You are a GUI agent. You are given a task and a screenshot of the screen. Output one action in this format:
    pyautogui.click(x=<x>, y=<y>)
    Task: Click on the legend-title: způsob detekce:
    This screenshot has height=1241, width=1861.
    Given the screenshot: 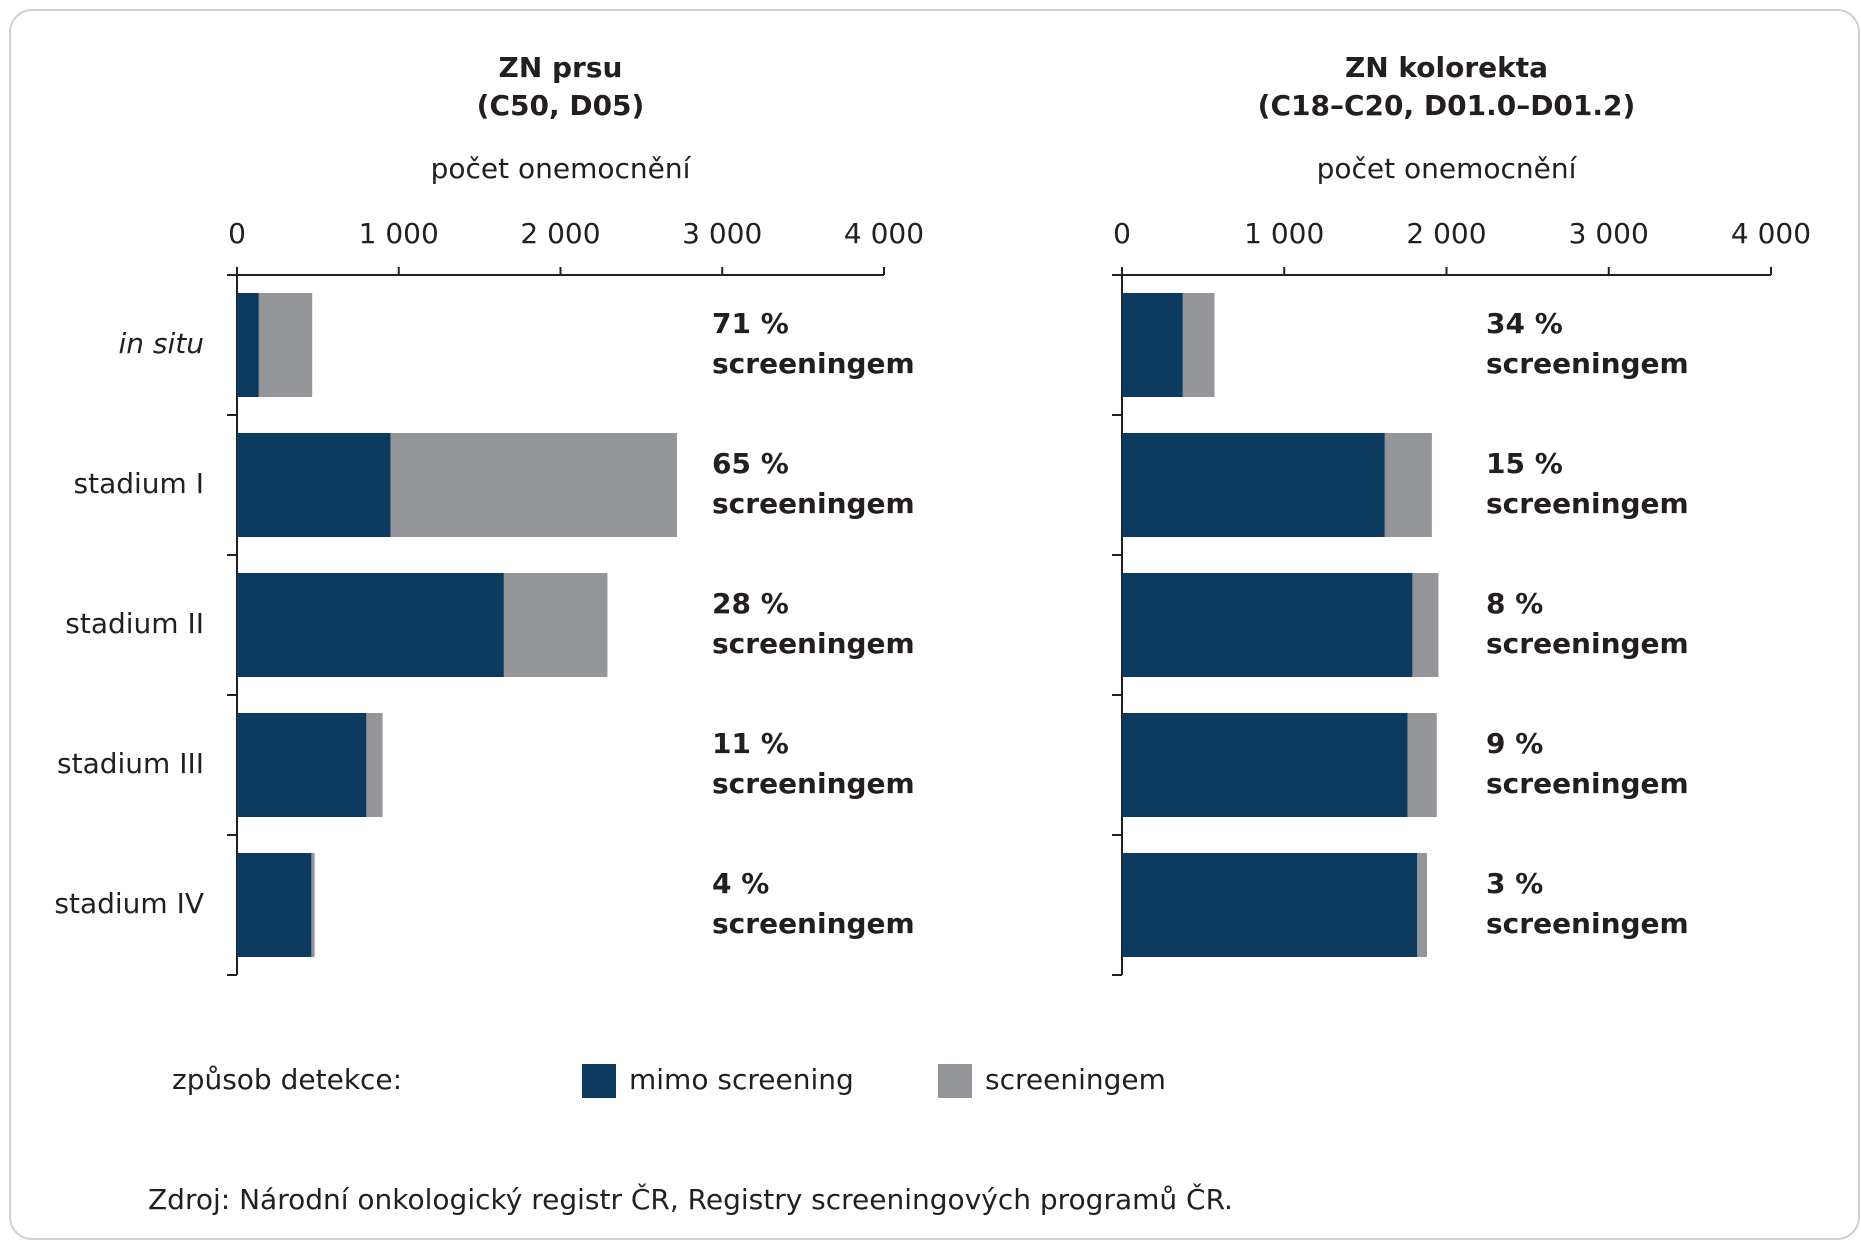 What is the action you would take?
    pyautogui.click(x=287, y=1079)
    